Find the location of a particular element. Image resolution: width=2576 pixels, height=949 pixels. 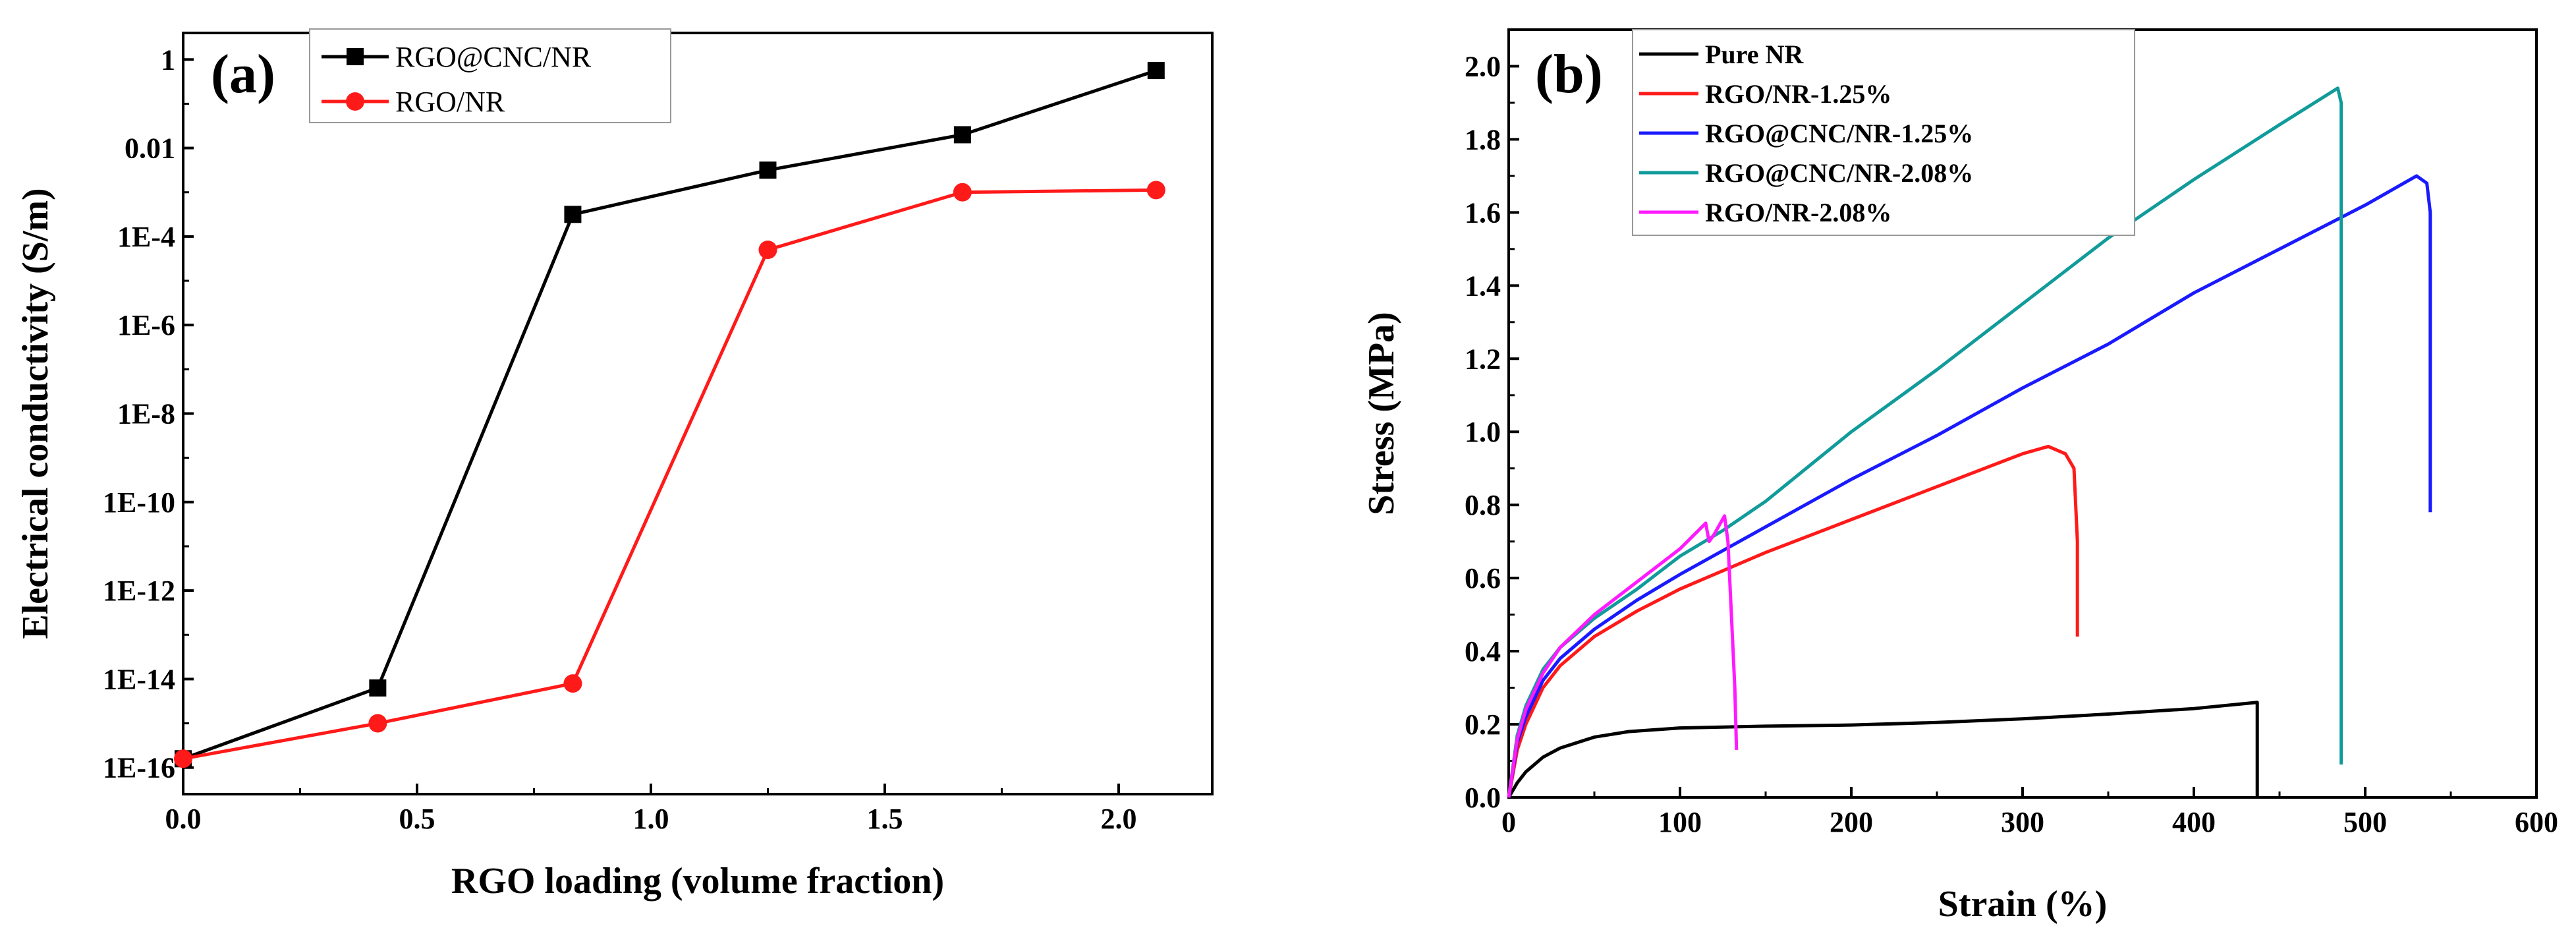

panel-a-y-tick-label: 1E-4 is located at coordinates (146, 237).